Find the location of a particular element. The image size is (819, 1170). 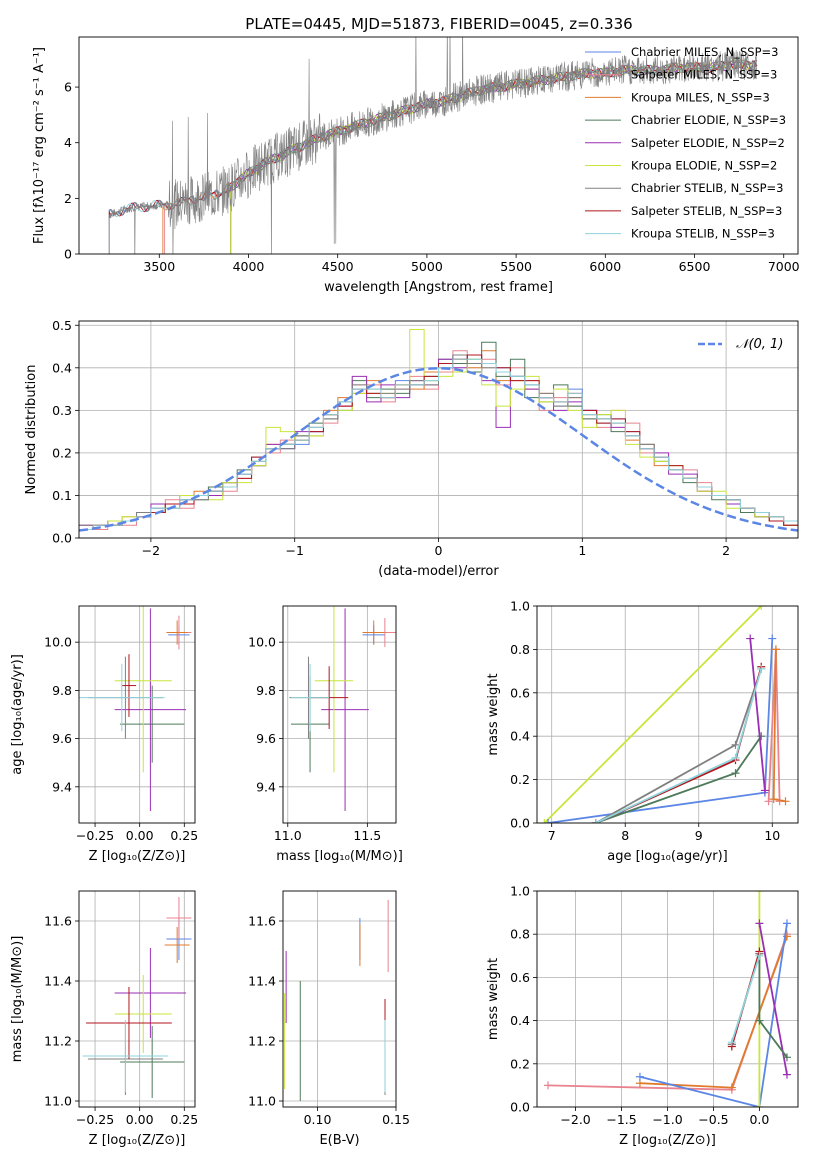

x-axis-label: wavelength [Angstrom, rest frame] is located at coordinates (438, 287).